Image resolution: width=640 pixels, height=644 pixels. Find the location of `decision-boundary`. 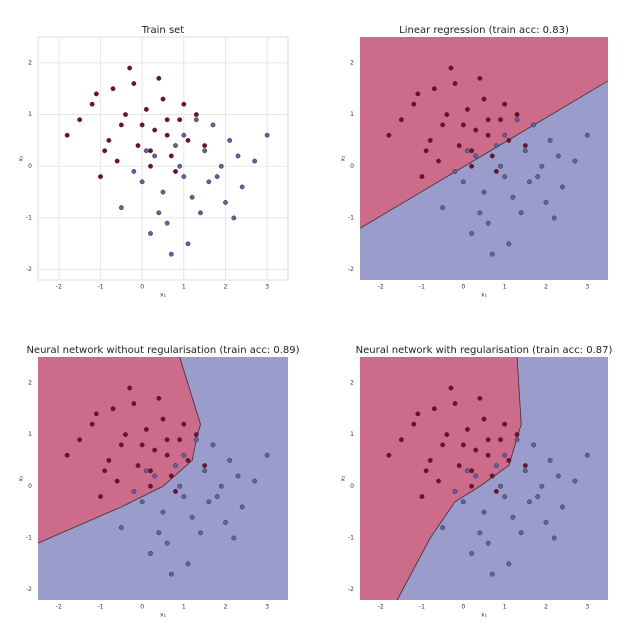

decision-boundary is located at coordinates (459, 478).